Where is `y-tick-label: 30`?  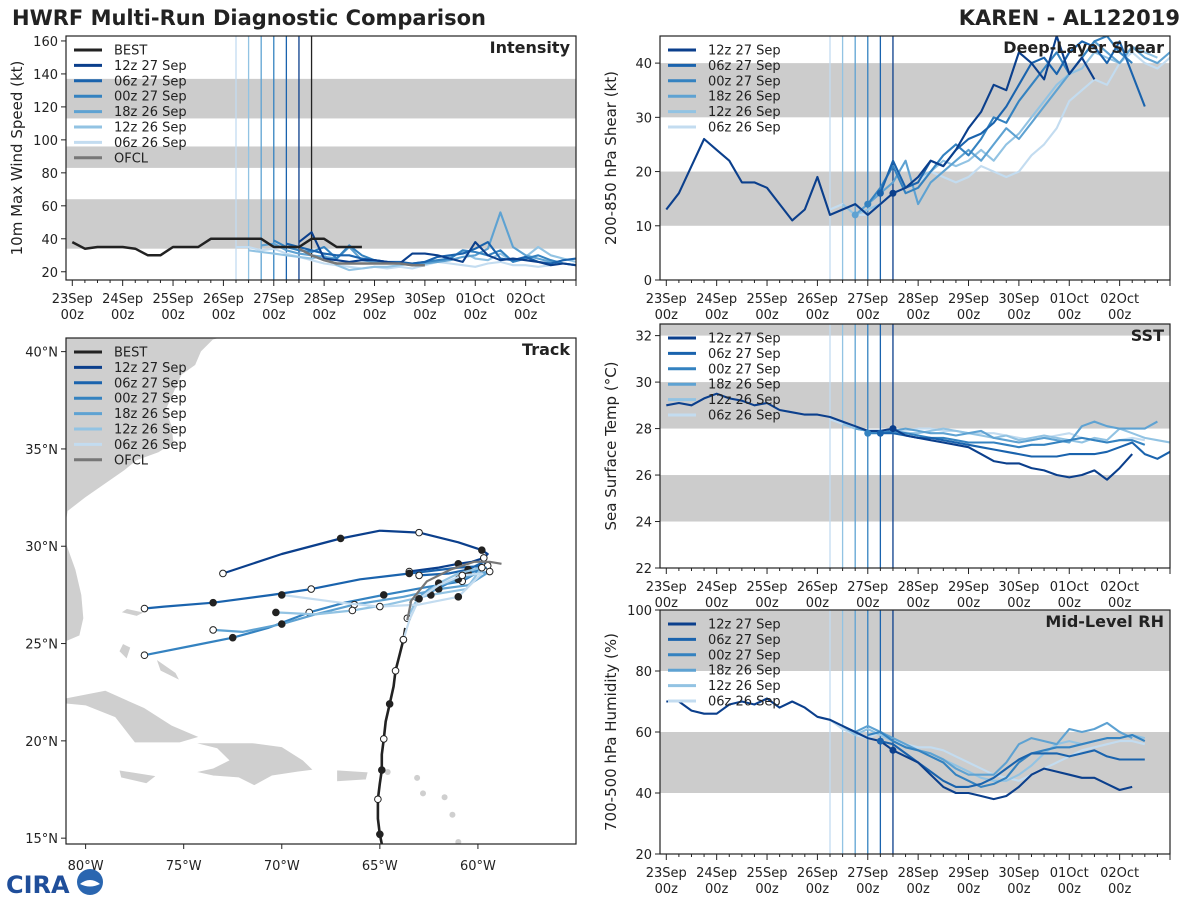
y-tick-label: 30 is located at coordinates (643, 118).